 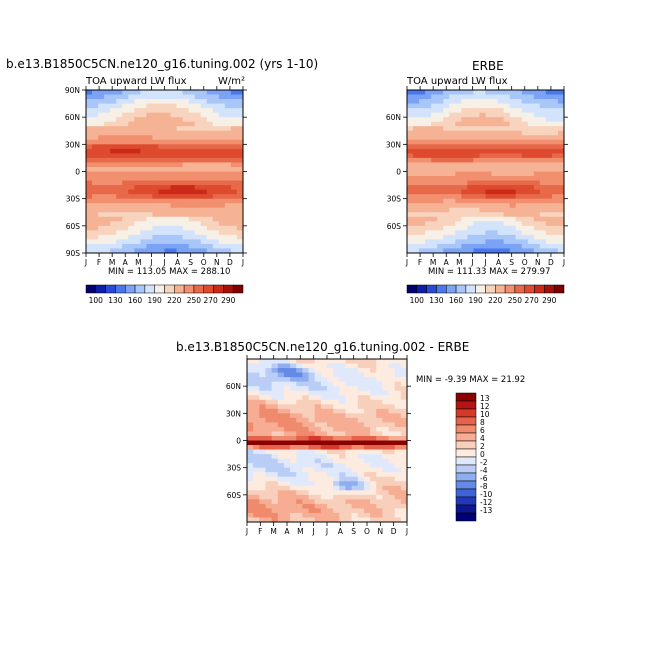 I want to click on colorbar-label: 190, so click(x=476, y=300).